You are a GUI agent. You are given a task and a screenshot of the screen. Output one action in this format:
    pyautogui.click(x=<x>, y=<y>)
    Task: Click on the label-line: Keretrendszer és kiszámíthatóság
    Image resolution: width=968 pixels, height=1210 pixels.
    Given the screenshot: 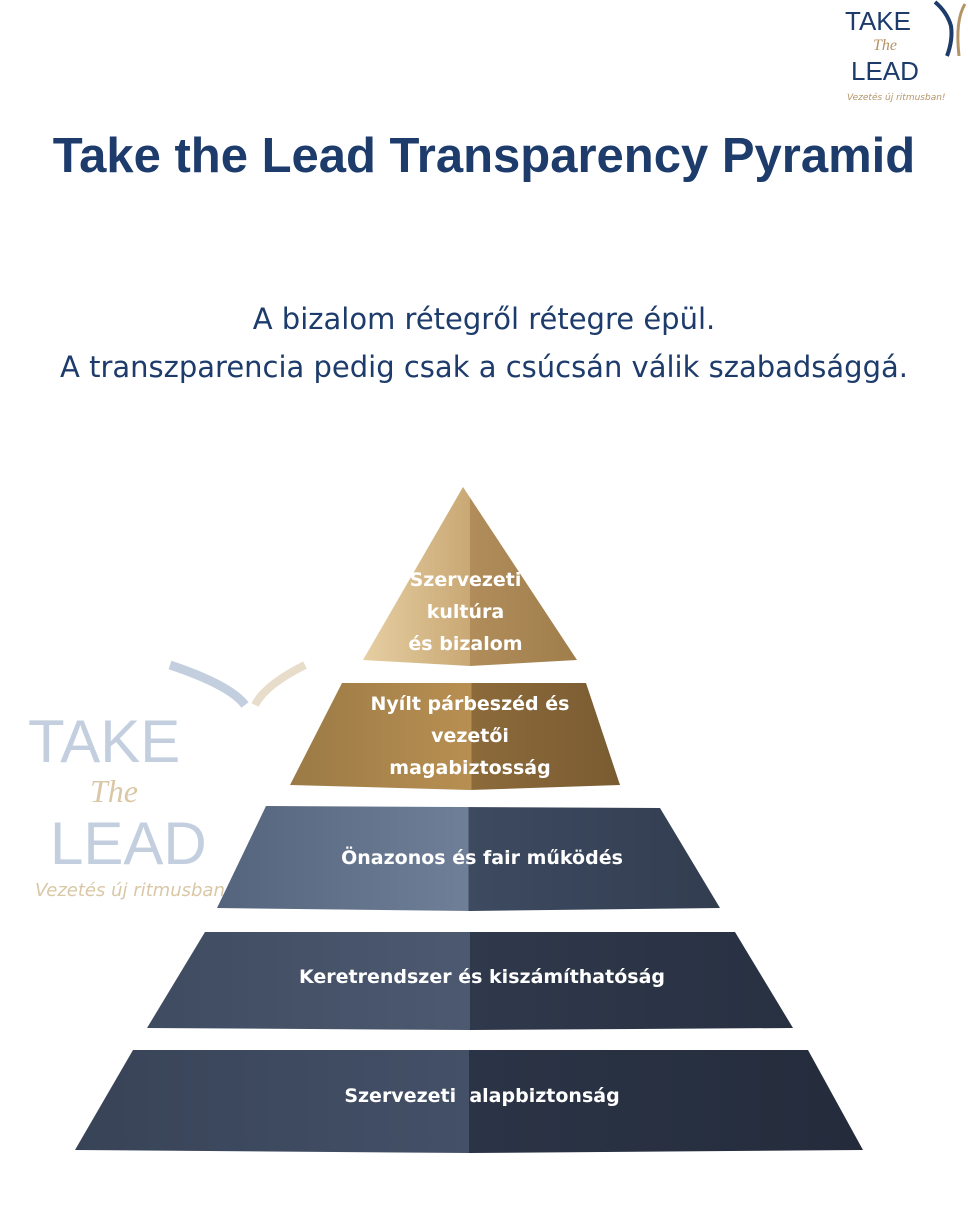 What is the action you would take?
    pyautogui.click(x=482, y=977)
    